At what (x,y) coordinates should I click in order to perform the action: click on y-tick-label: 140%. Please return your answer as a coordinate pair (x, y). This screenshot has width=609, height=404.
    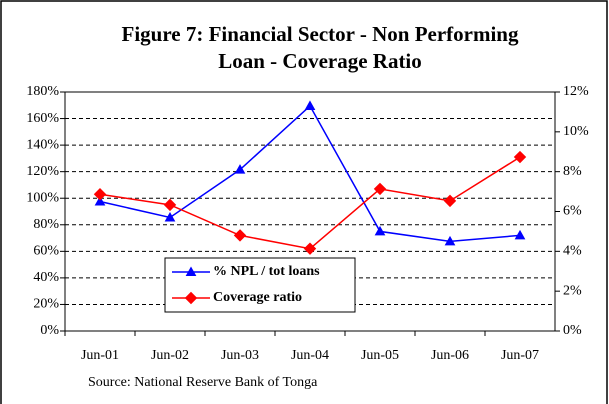
    Looking at the image, I should click on (42, 144).